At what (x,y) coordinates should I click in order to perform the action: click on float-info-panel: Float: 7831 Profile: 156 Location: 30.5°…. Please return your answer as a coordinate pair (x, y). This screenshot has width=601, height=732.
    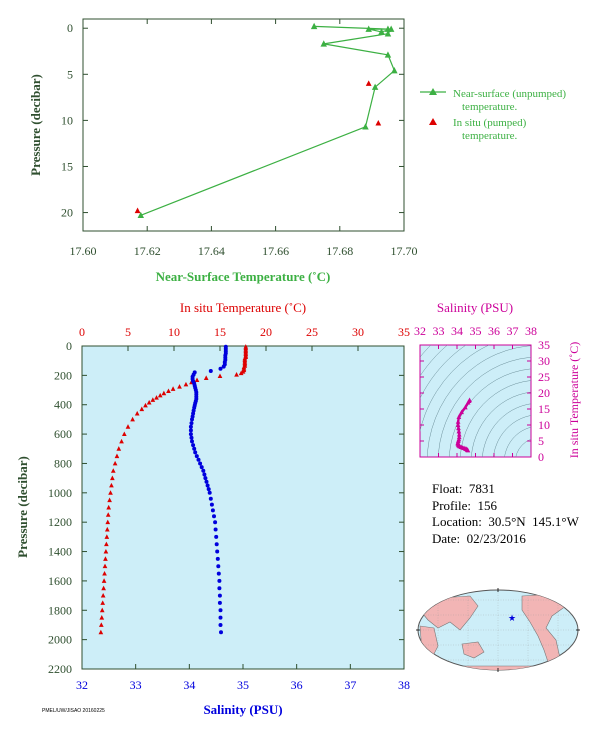
    Looking at the image, I should click on (505, 514).